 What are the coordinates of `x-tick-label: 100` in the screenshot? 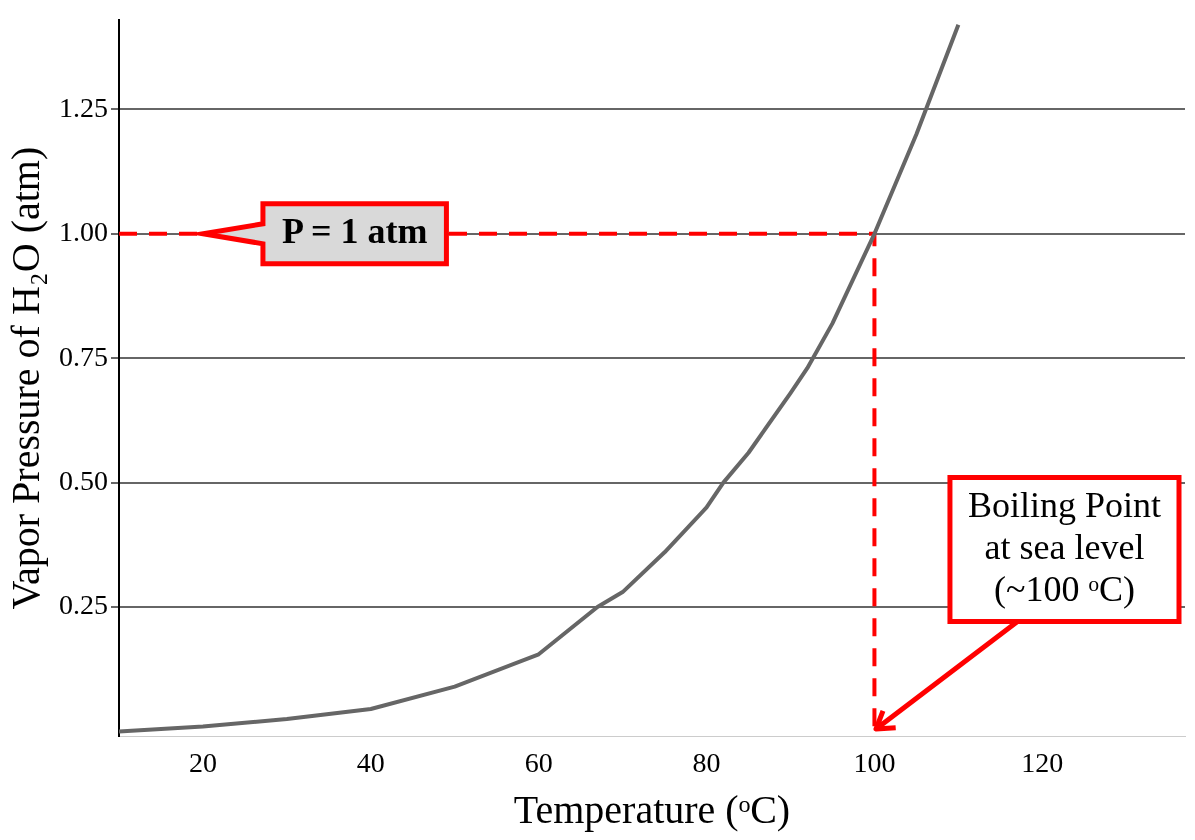 It's located at (874, 762).